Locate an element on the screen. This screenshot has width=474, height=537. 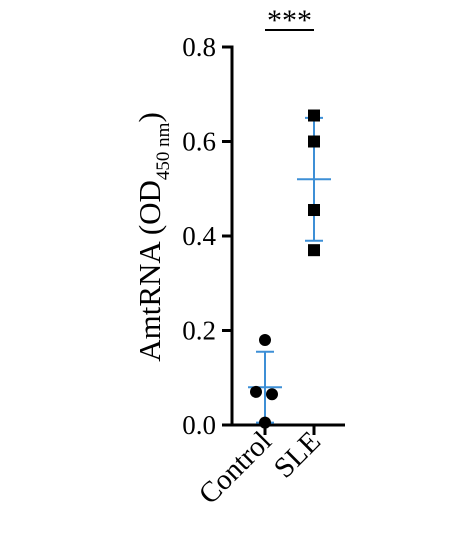
y-ticks: 0.0 0.2 0.4 0.6 0.8 is located at coordinates (207, 236).